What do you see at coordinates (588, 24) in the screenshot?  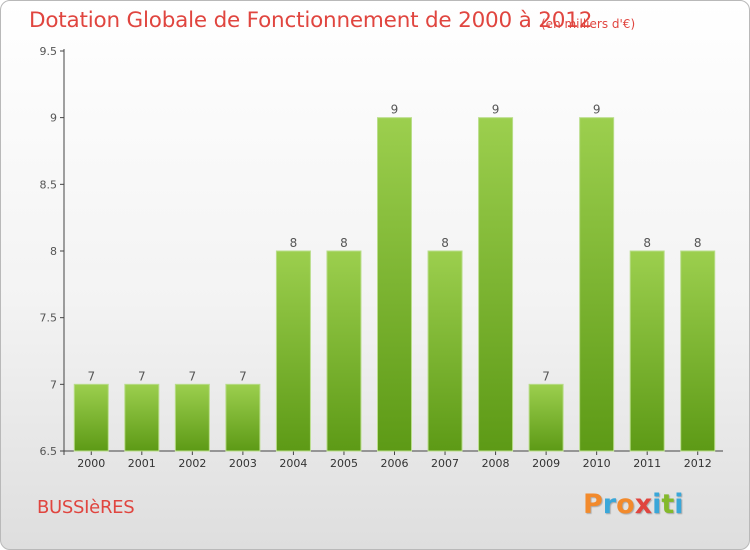 I see `unit-note: (en milliers d'€)` at bounding box center [588, 24].